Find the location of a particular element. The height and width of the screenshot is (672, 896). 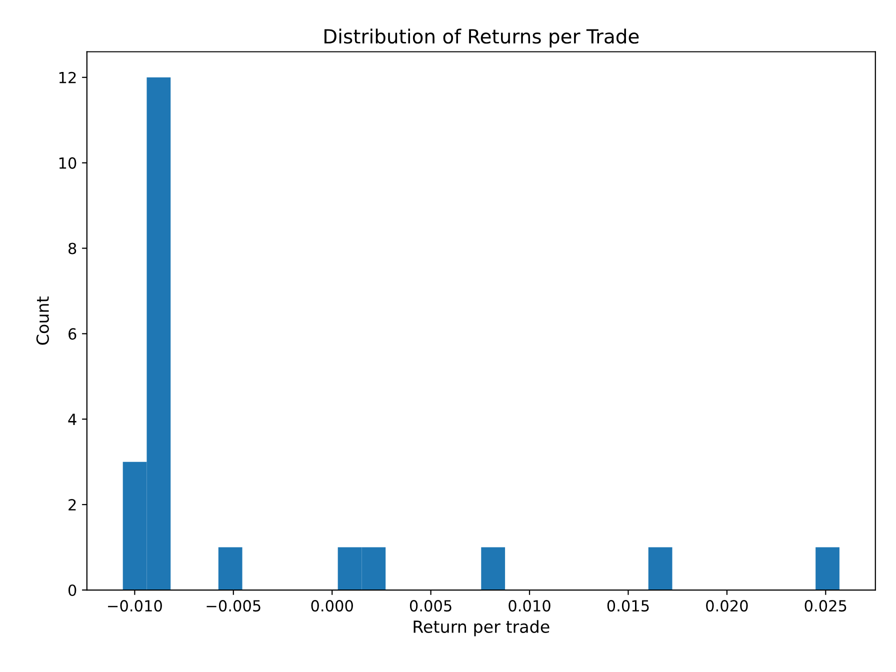

x-tick-label: 0.010 is located at coordinates (529, 606).